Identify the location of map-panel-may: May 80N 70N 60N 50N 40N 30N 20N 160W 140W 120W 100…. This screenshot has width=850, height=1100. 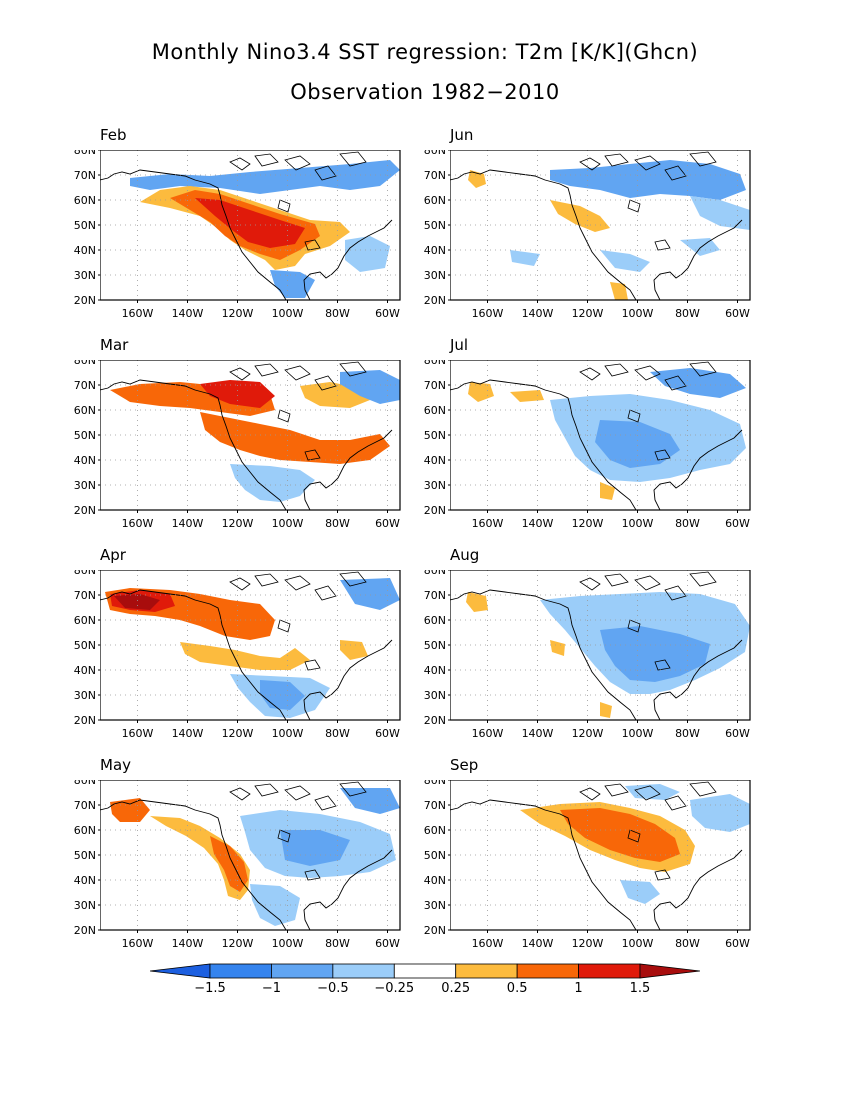
(262, 868).